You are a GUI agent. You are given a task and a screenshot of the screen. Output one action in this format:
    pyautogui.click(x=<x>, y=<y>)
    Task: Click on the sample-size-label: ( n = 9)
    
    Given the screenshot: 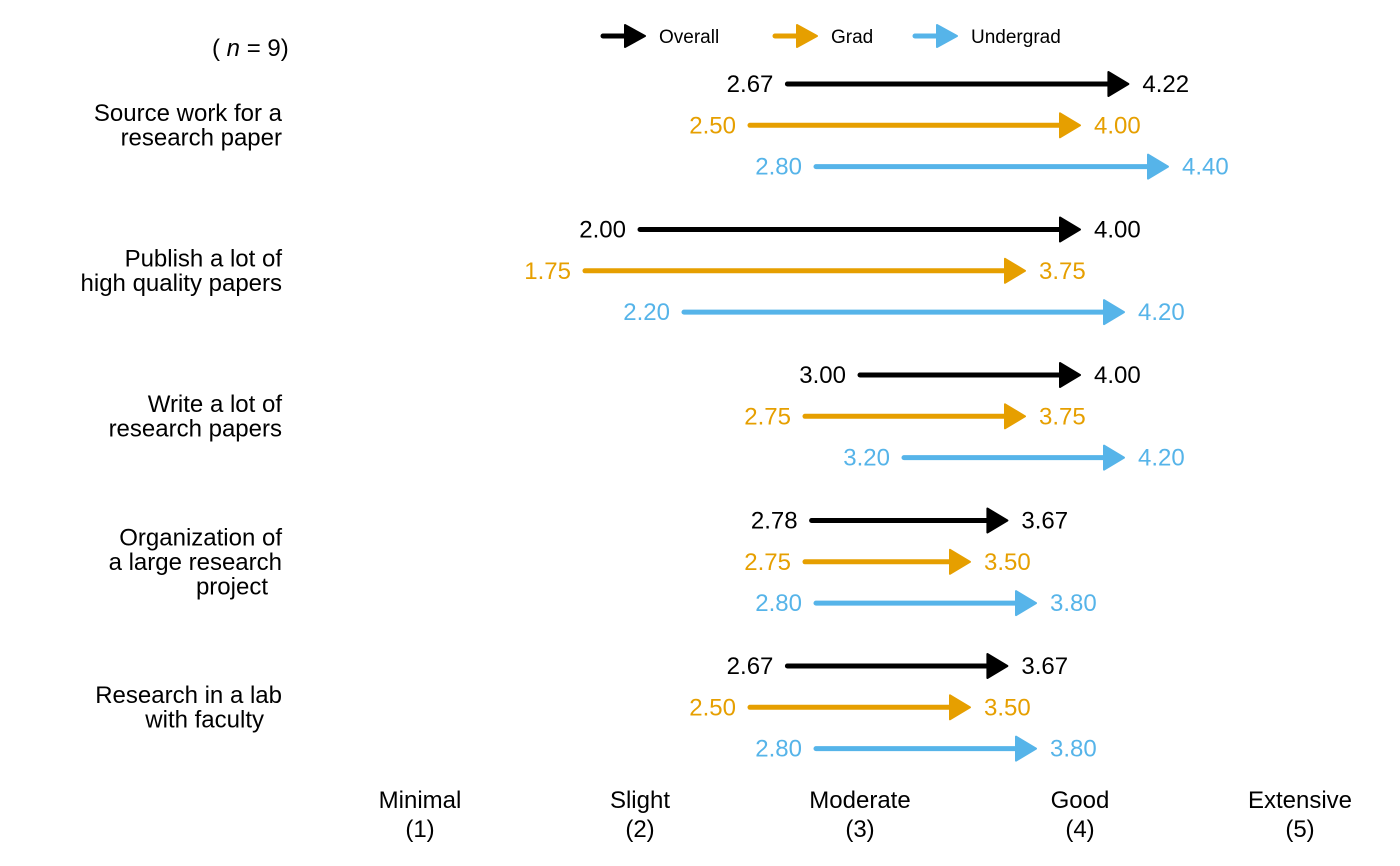 What is the action you would take?
    pyautogui.click(x=250, y=48)
    